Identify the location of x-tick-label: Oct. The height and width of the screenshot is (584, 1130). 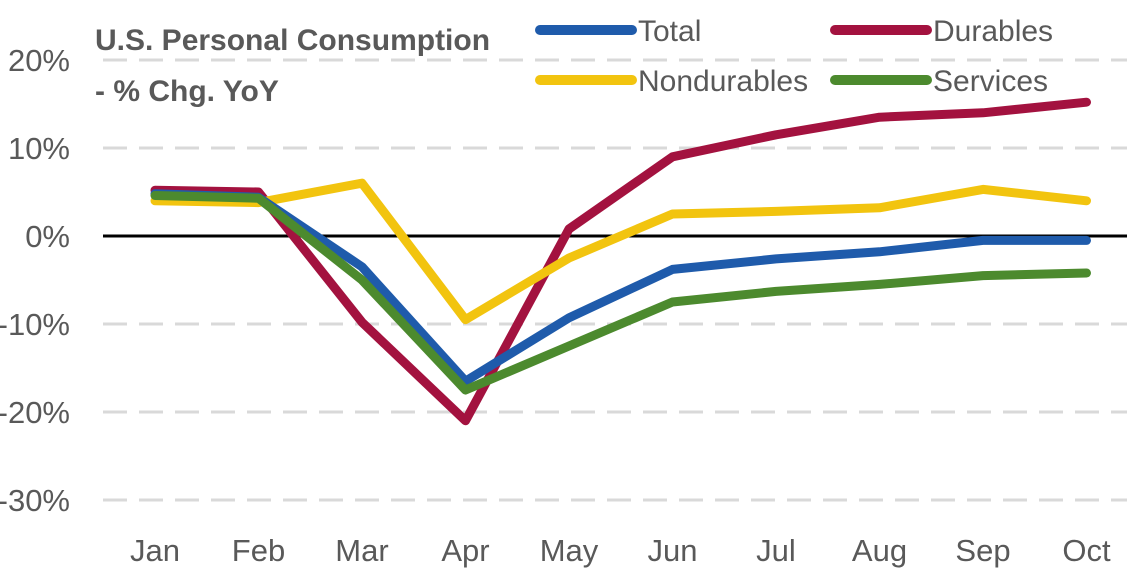
(1086, 550).